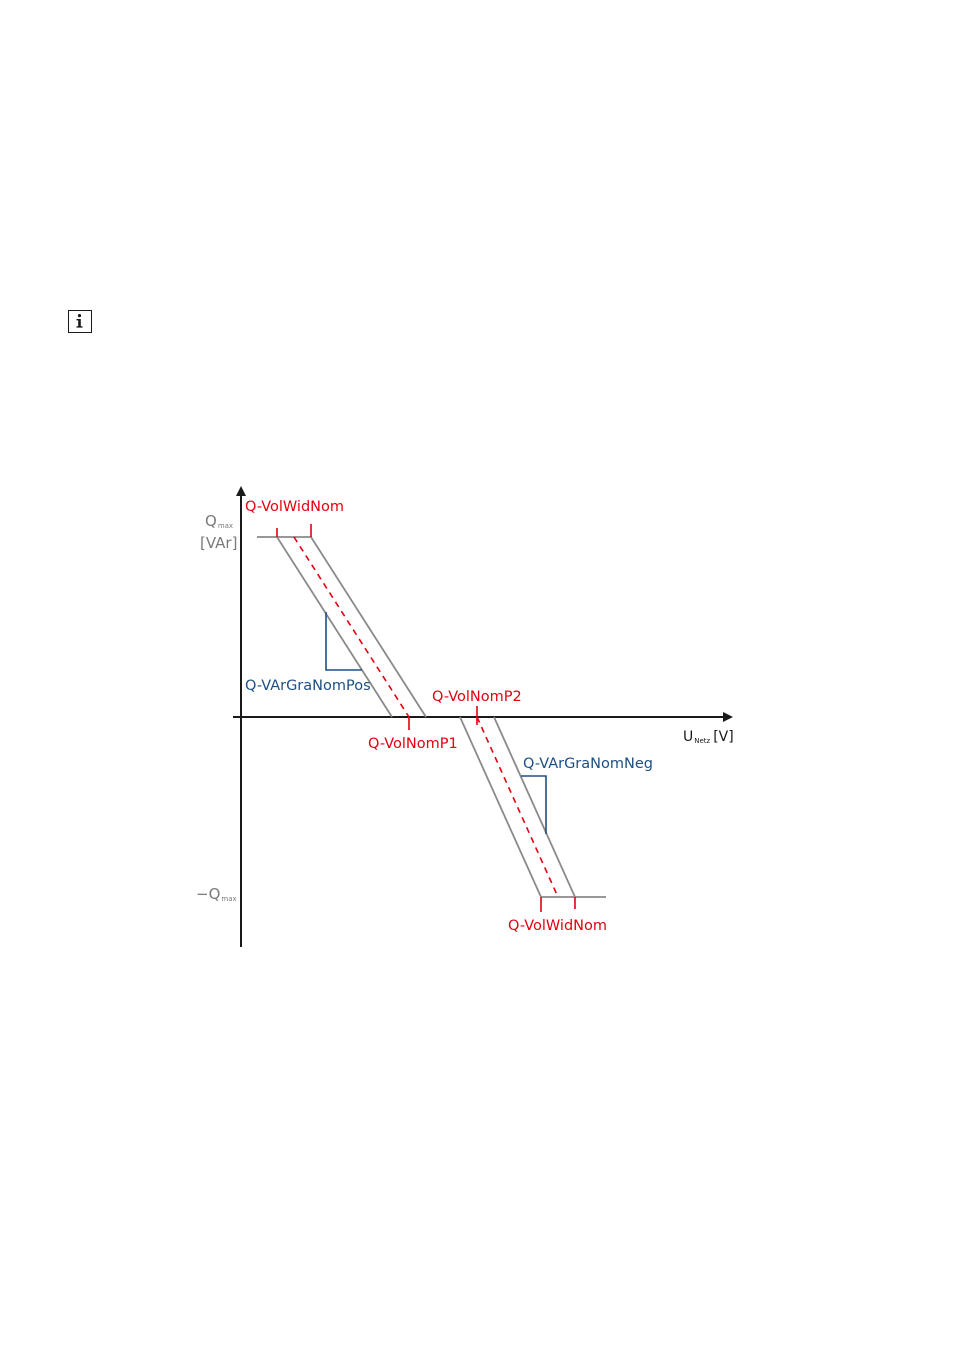 The height and width of the screenshot is (1350, 954). I want to click on vol-nom-p2-label: Q-VolNomP2, so click(477, 697).